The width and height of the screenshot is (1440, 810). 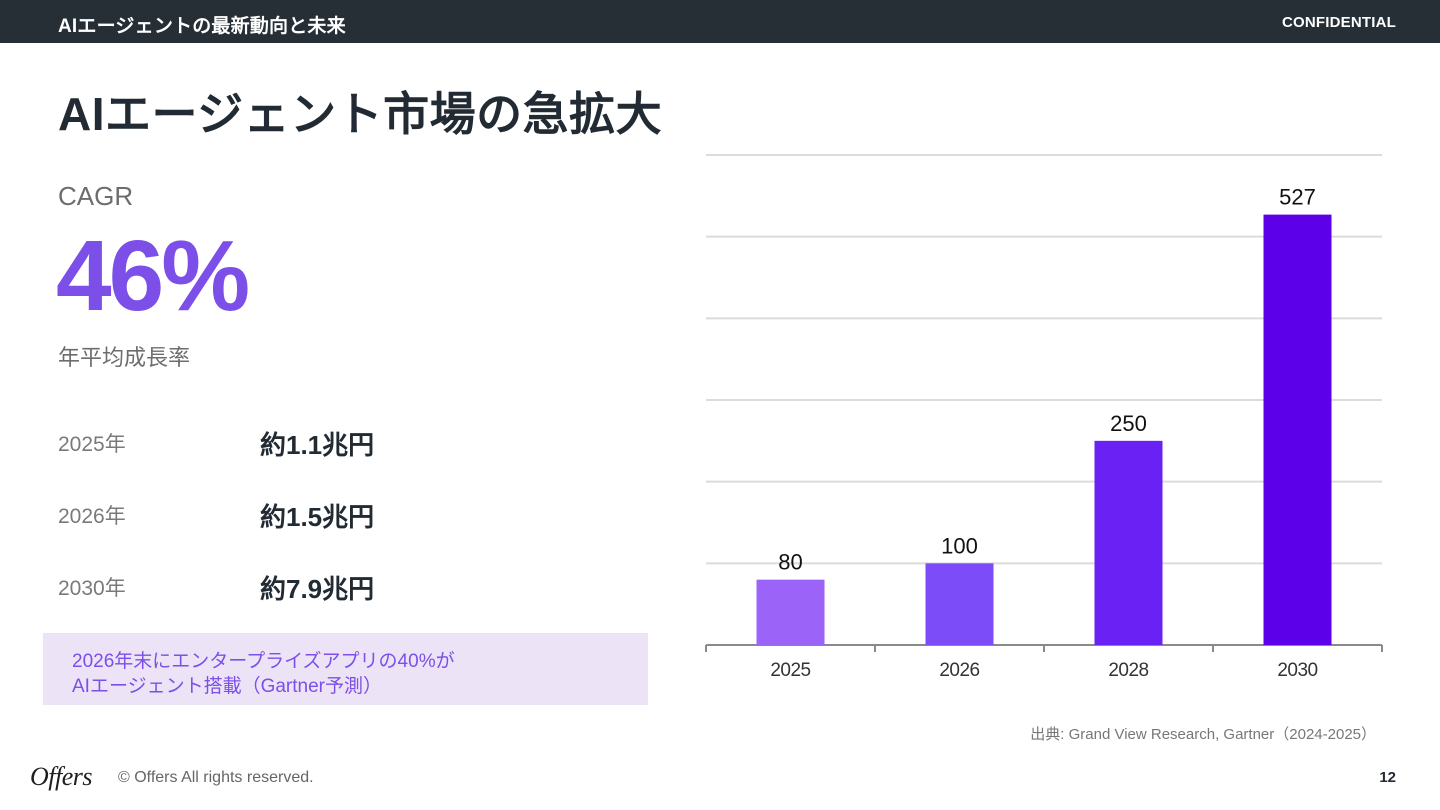 What do you see at coordinates (263, 661) in the screenshot?
I see `callout-line: 2026年末にエンタープライズアプリの40%が` at bounding box center [263, 661].